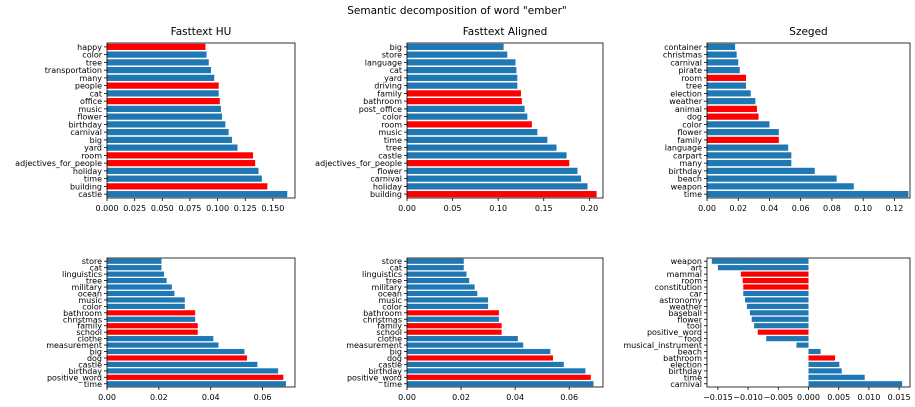 The height and width of the screenshot is (407, 915). Describe the element at coordinates (394, 358) in the screenshot. I see `y-tick-label: dog` at that location.